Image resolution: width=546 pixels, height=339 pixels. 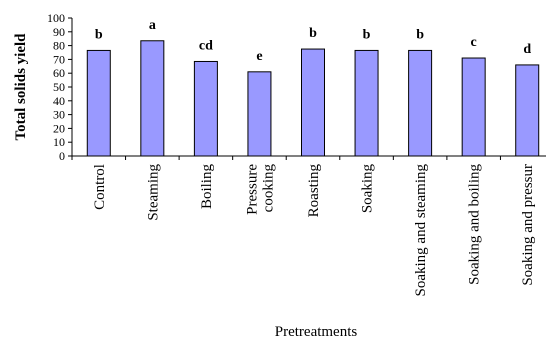 What do you see at coordinates (474, 42) in the screenshot?
I see `significance-label: c` at bounding box center [474, 42].